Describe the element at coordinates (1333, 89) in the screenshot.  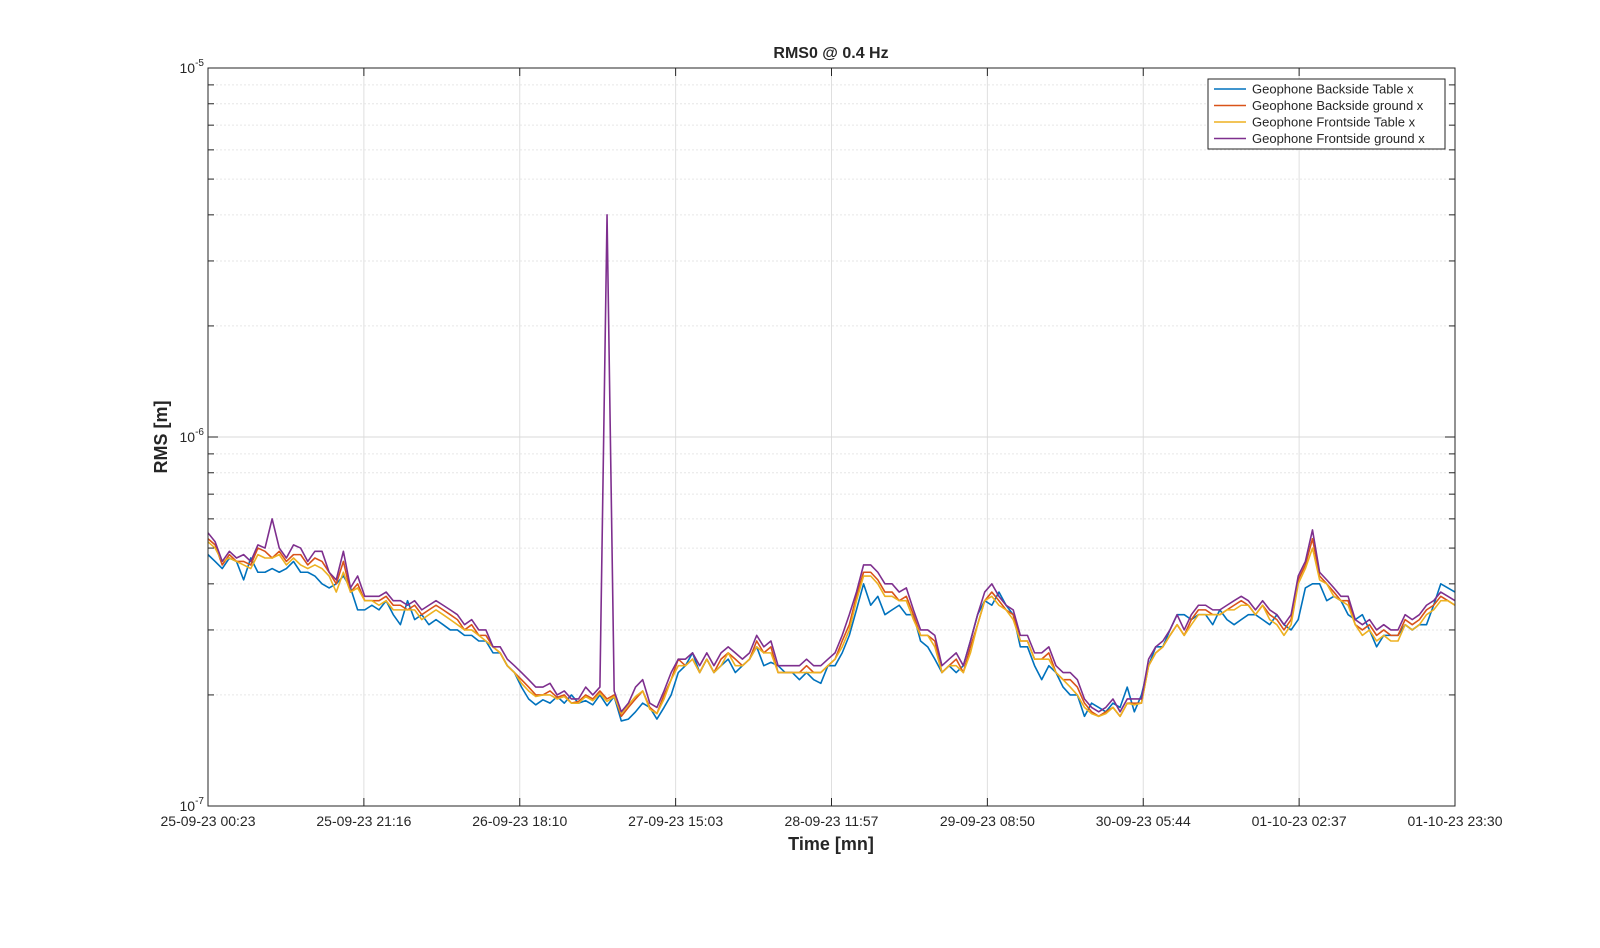
I see `legend-label: Geophone Backside Table x` at that location.